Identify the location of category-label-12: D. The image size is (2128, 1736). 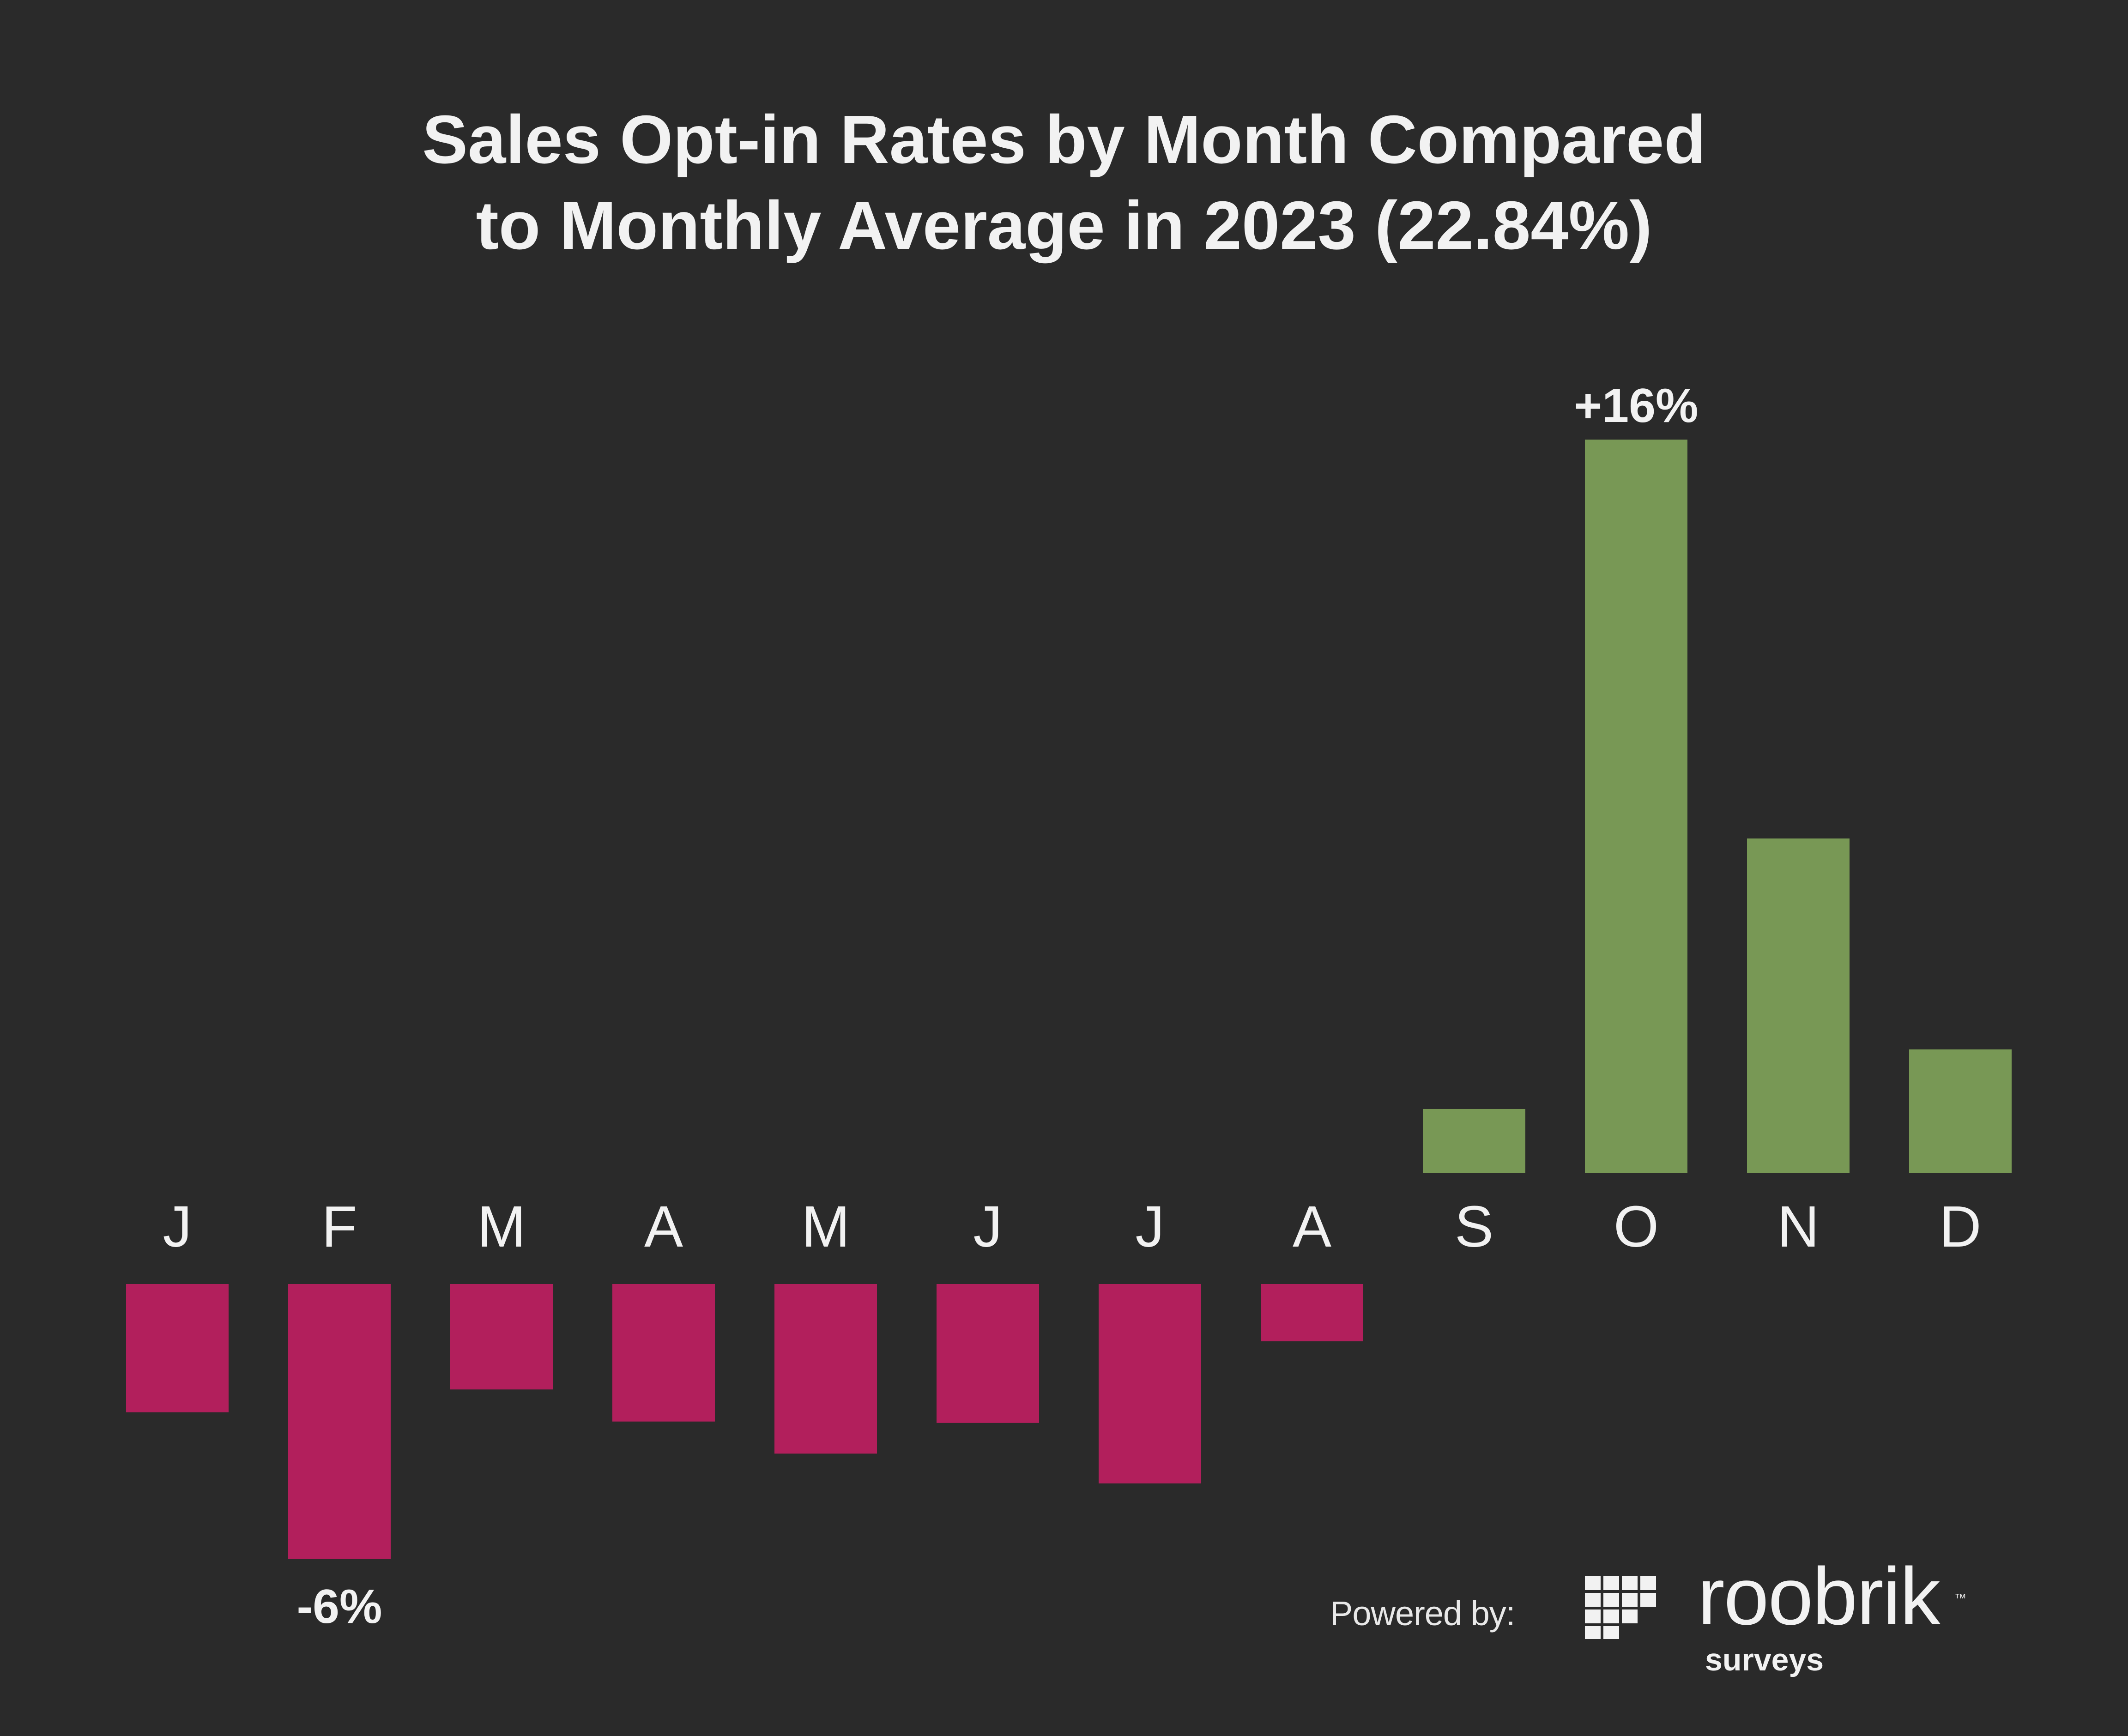
(1961, 1227).